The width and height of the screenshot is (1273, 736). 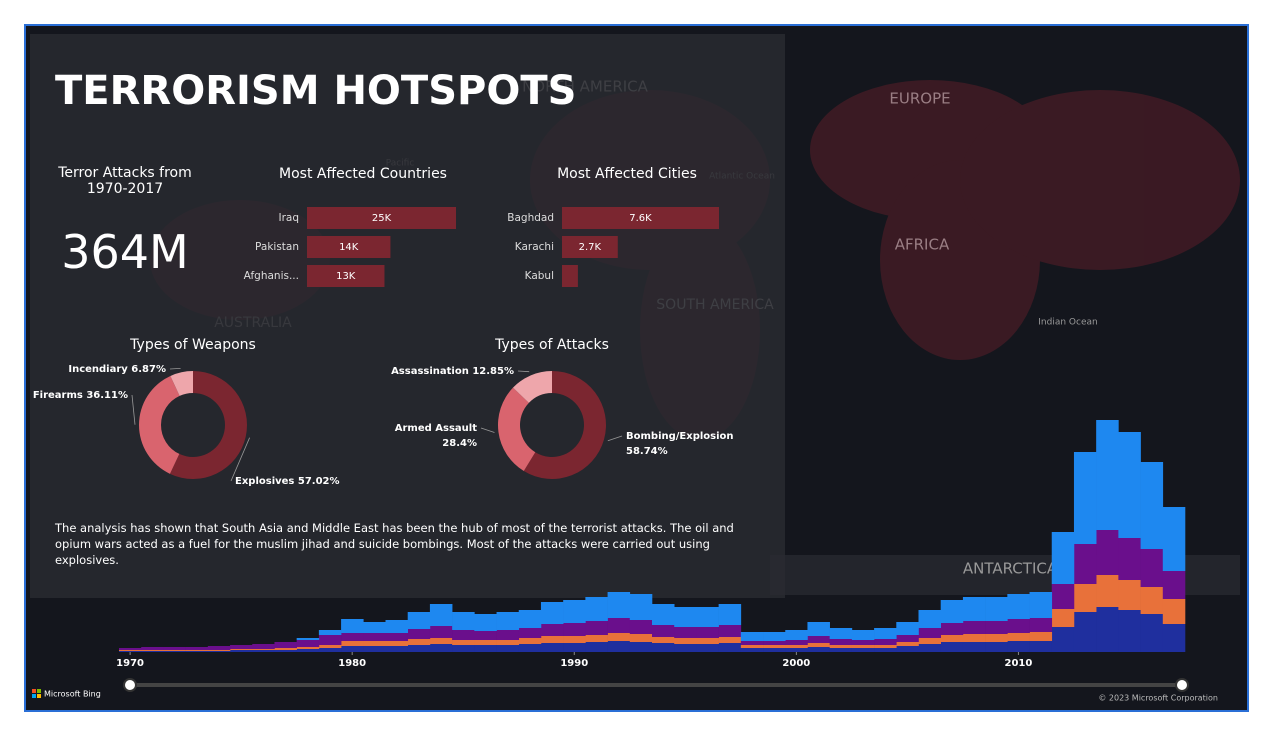 I want to click on chart-title: Types of Attacks, so click(x=551, y=345).